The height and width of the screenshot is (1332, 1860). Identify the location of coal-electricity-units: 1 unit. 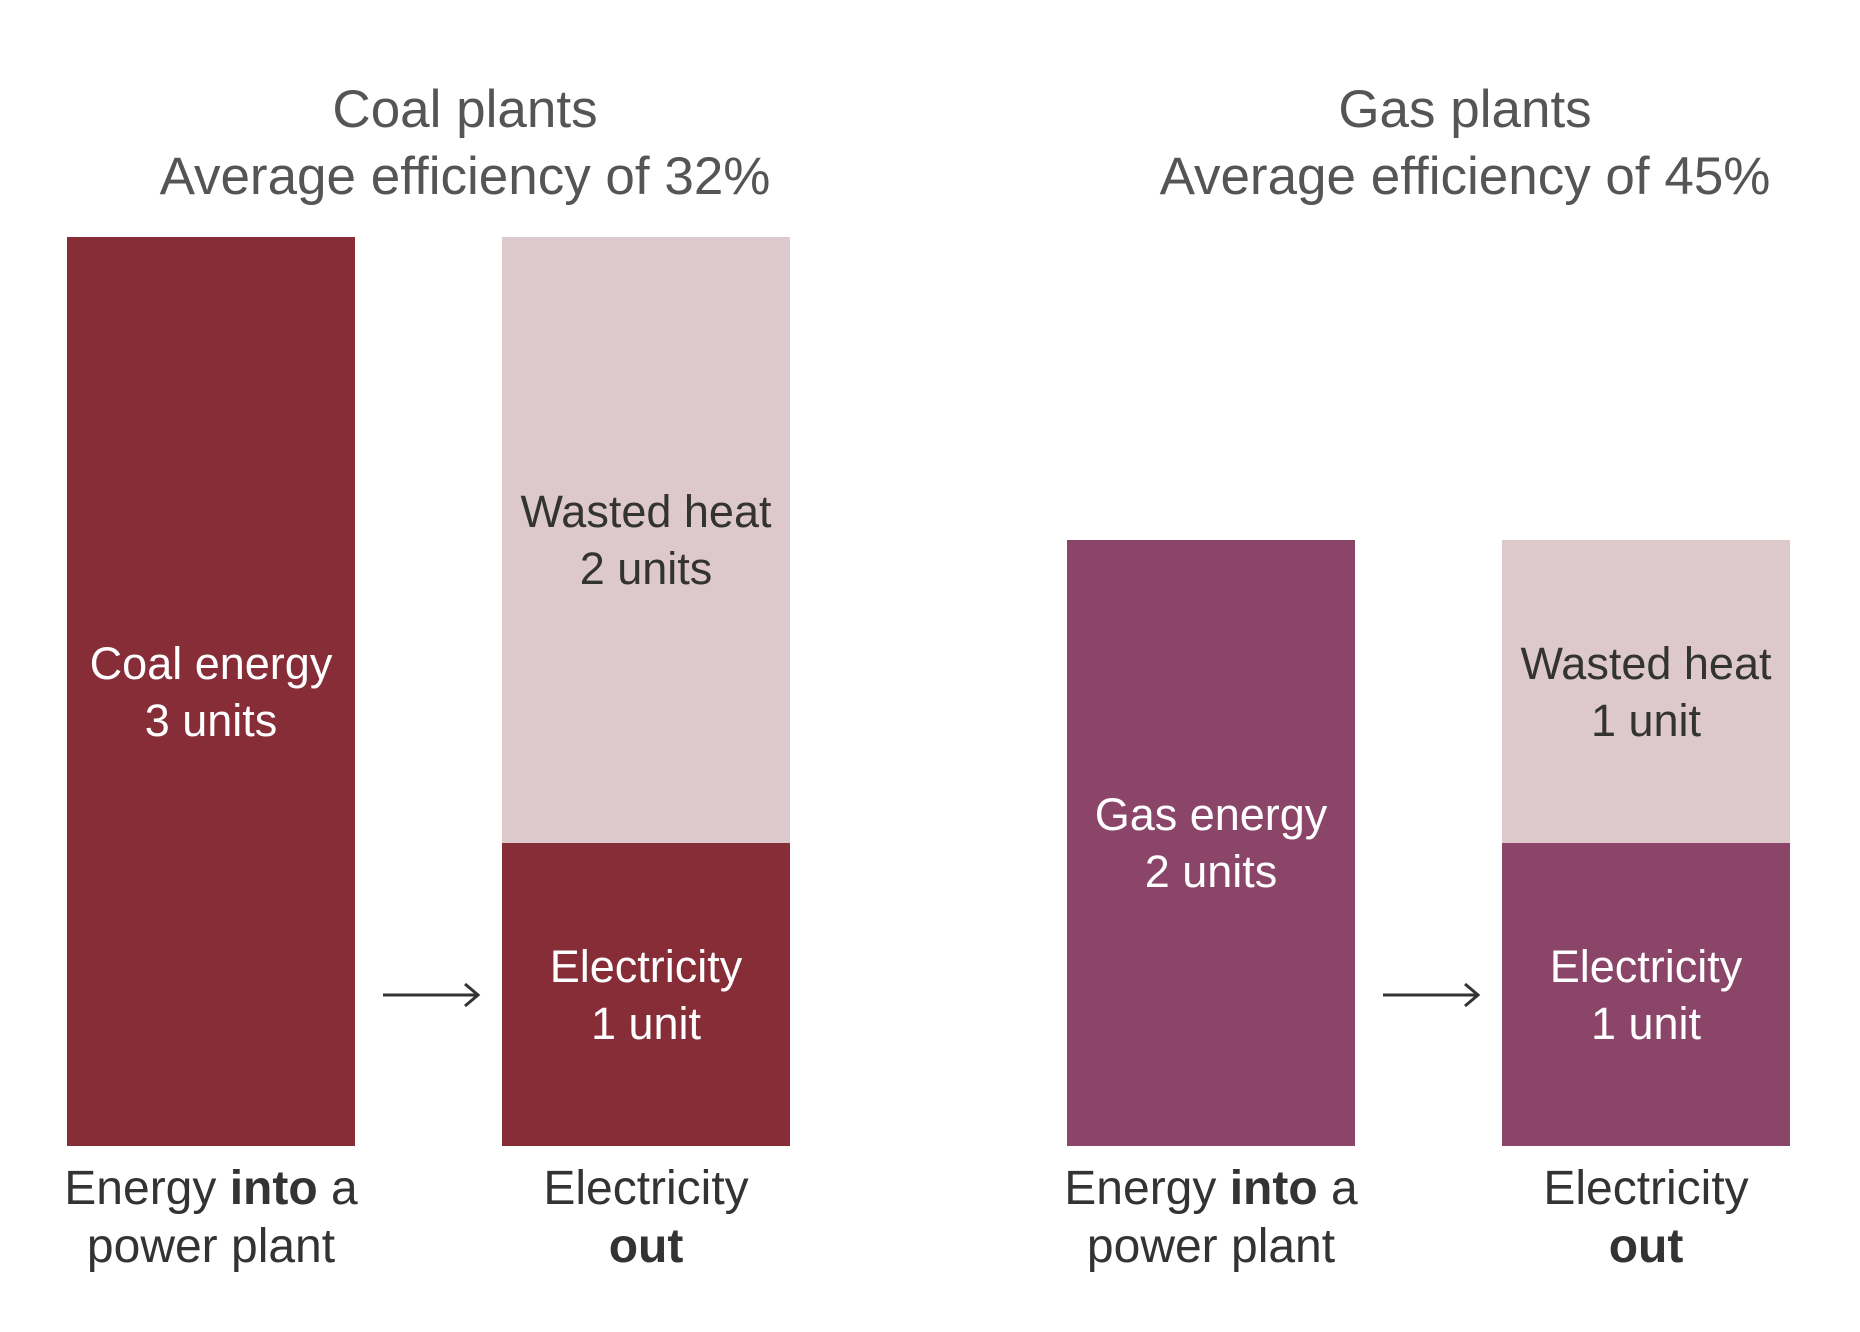
(646, 1023).